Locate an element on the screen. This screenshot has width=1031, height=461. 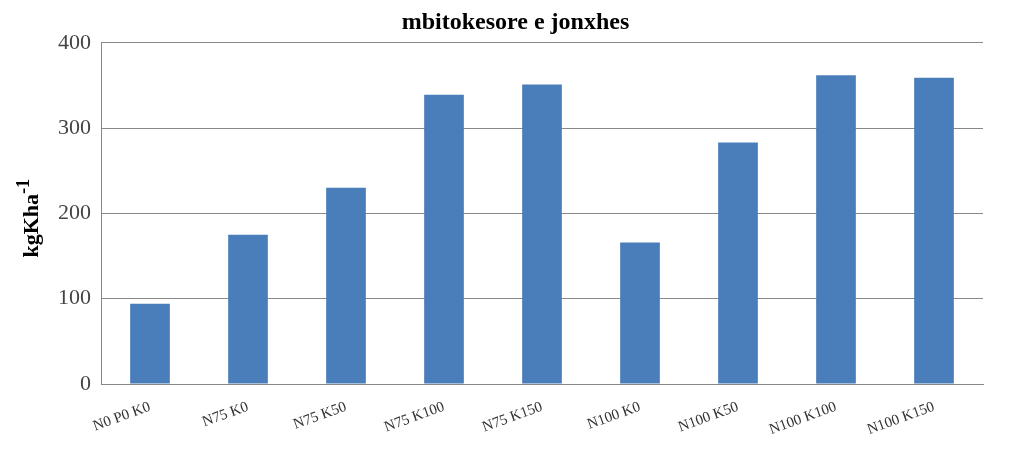
y-tick-label: 300 is located at coordinates (74, 126).